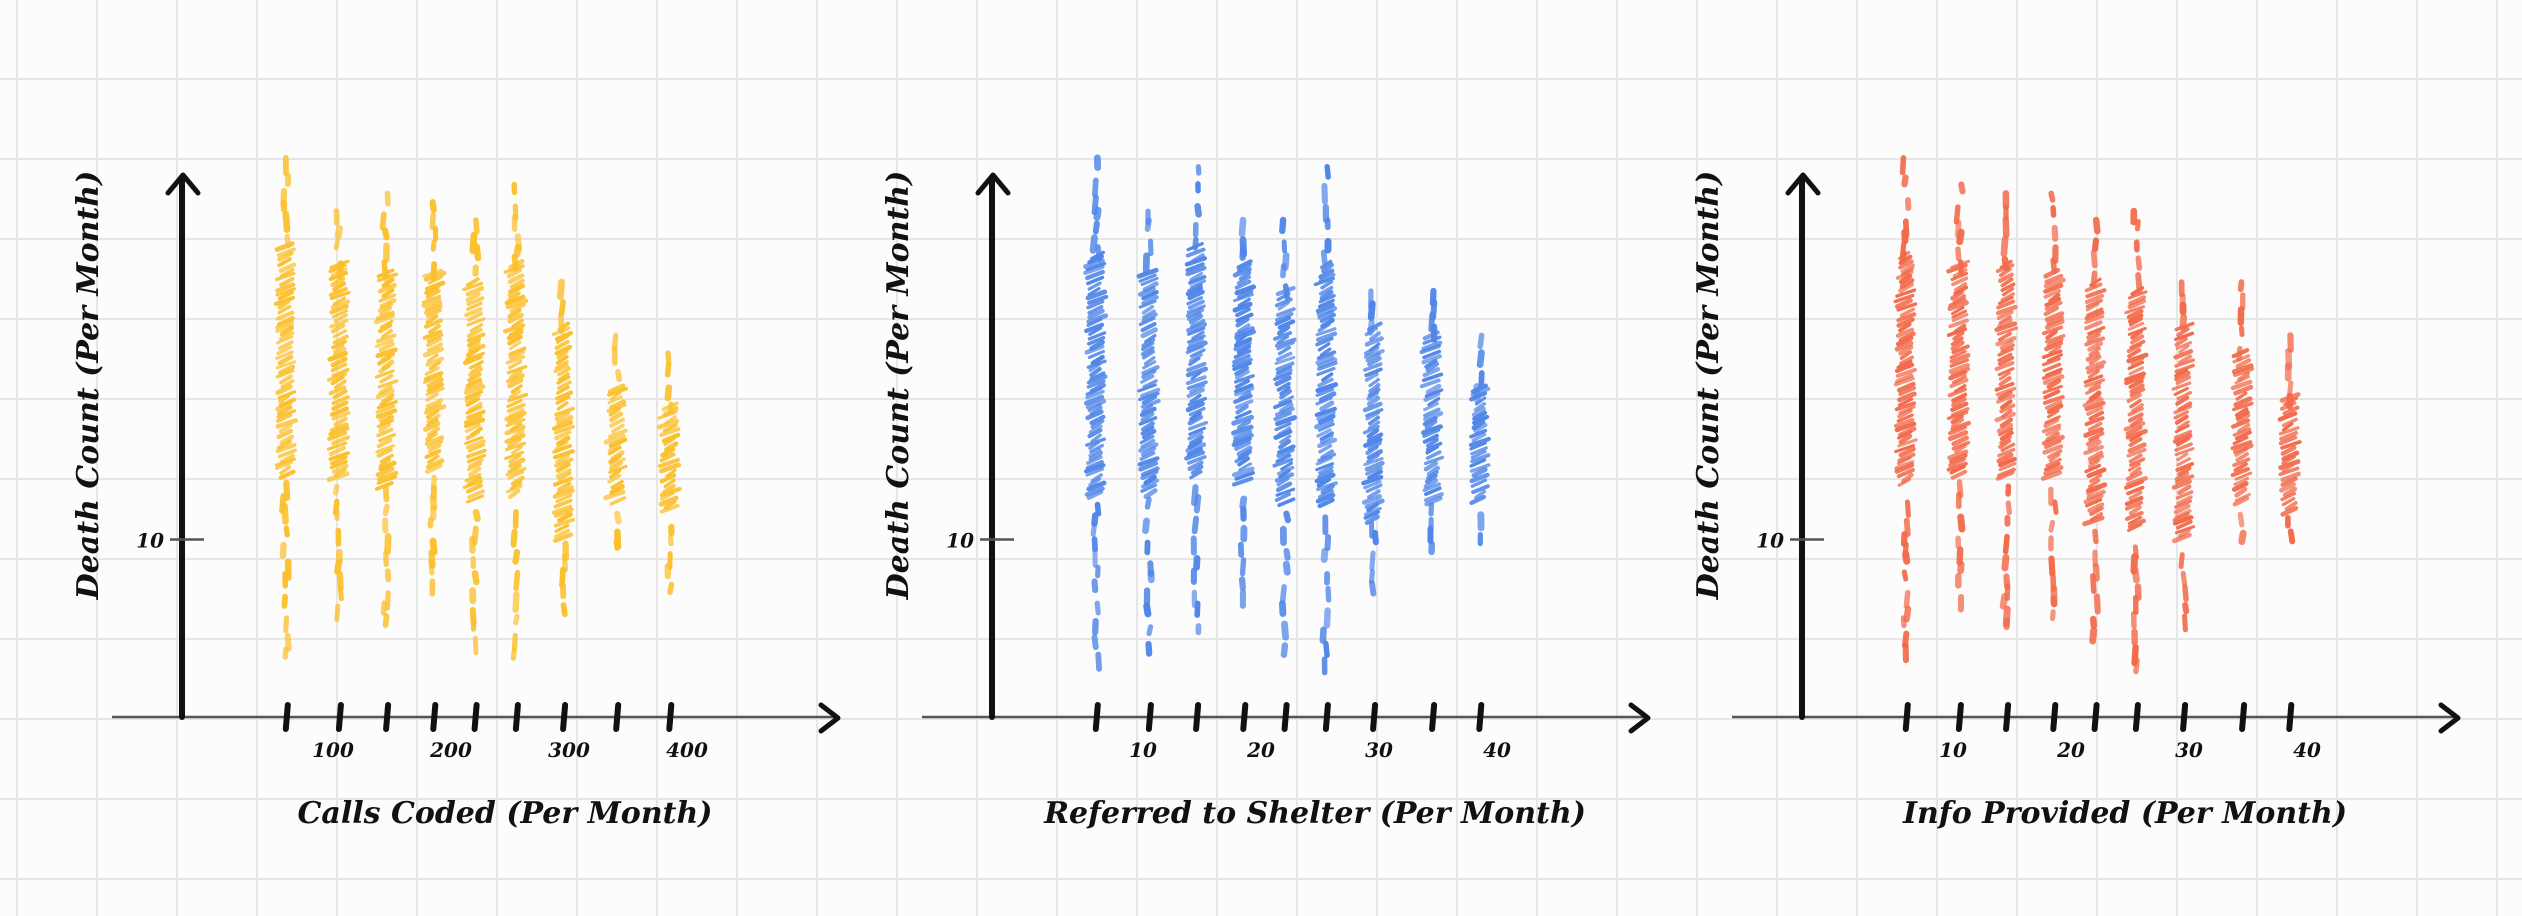 The width and height of the screenshot is (2522, 916). I want to click on x-tick-label: 40, so click(1497, 750).